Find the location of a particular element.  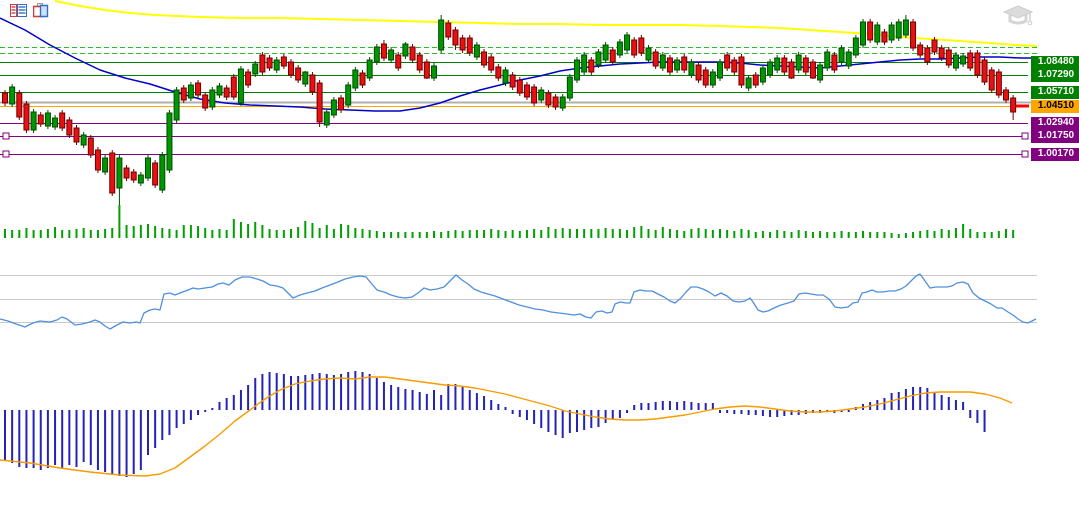

volume-bars is located at coordinates (509, 221).